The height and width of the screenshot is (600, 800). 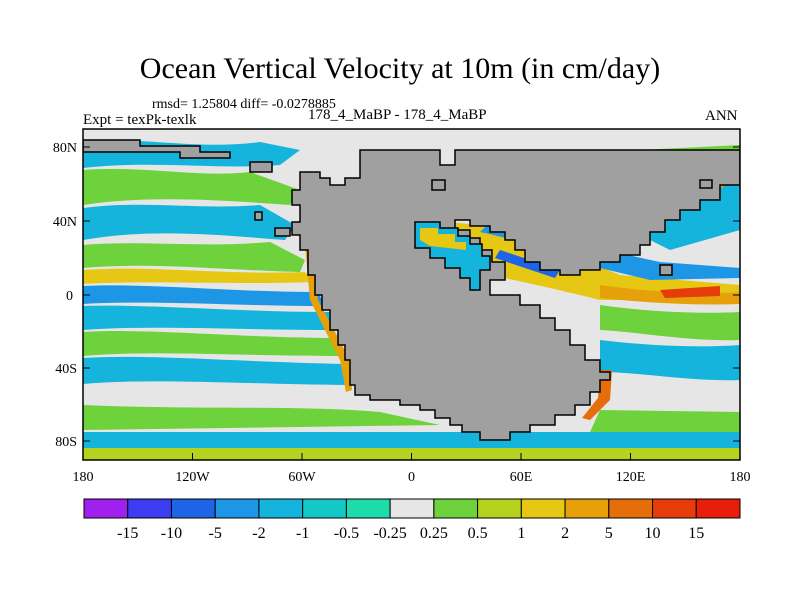 What do you see at coordinates (224, 396) in the screenshot?
I see `band-southern-grey` at bounding box center [224, 396].